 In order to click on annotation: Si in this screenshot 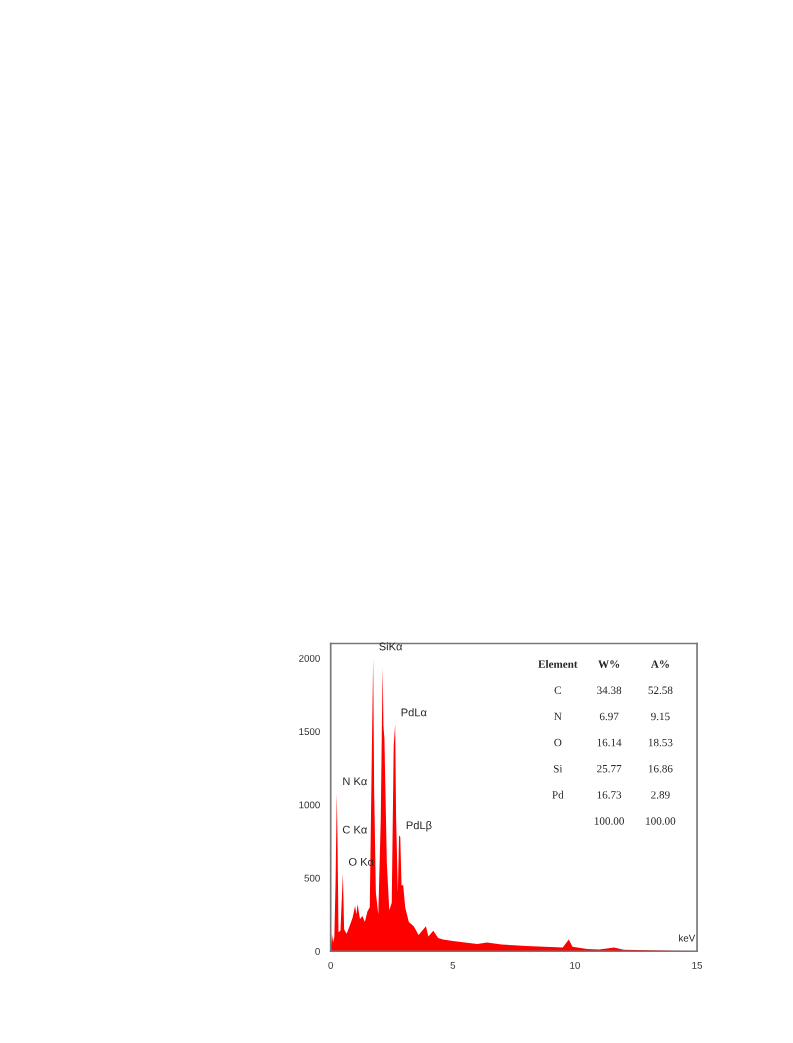, I will do `click(558, 769)`.